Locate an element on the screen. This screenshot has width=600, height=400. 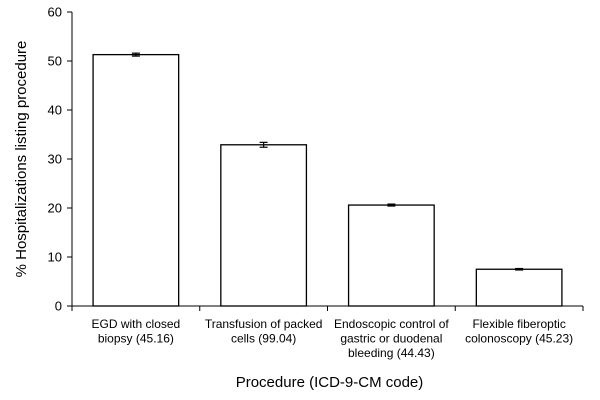
y-tick-label: 0 is located at coordinates (58, 306).